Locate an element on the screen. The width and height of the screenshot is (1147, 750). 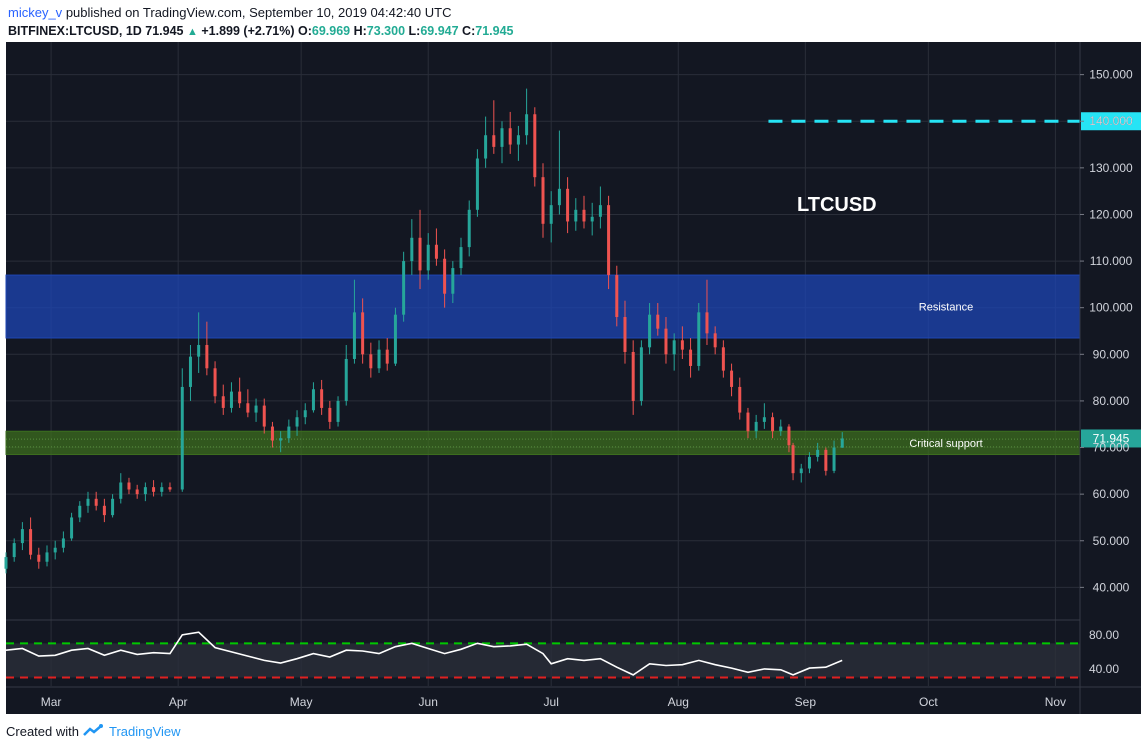
annotations: 140.000 71.945 is located at coordinates (954, 280).